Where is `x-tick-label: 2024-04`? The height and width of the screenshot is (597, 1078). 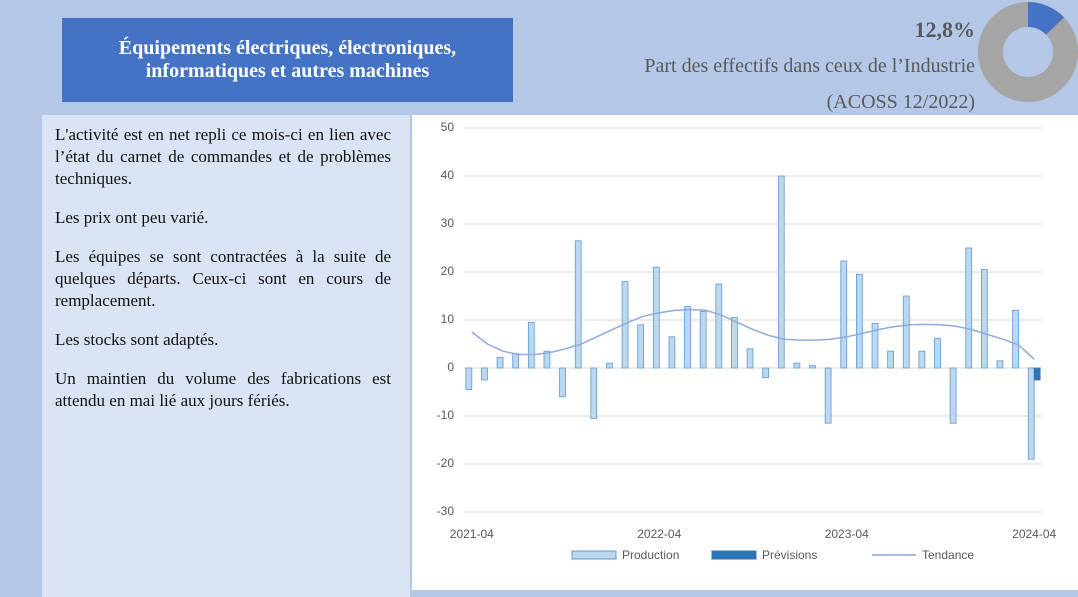
x-tick-label: 2024-04 is located at coordinates (1034, 534).